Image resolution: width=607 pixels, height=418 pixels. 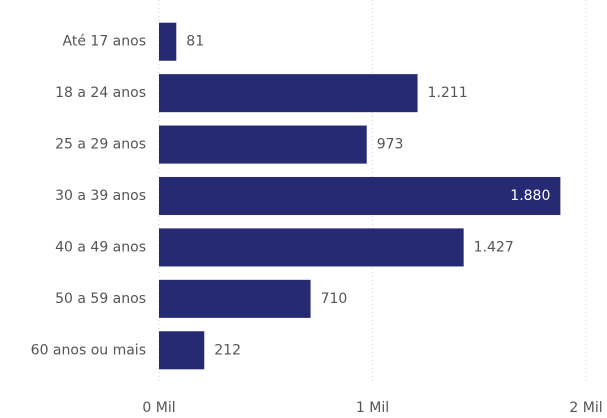 What do you see at coordinates (372, 408) in the screenshot?
I see `x-tick-label: 1 Mil` at bounding box center [372, 408].